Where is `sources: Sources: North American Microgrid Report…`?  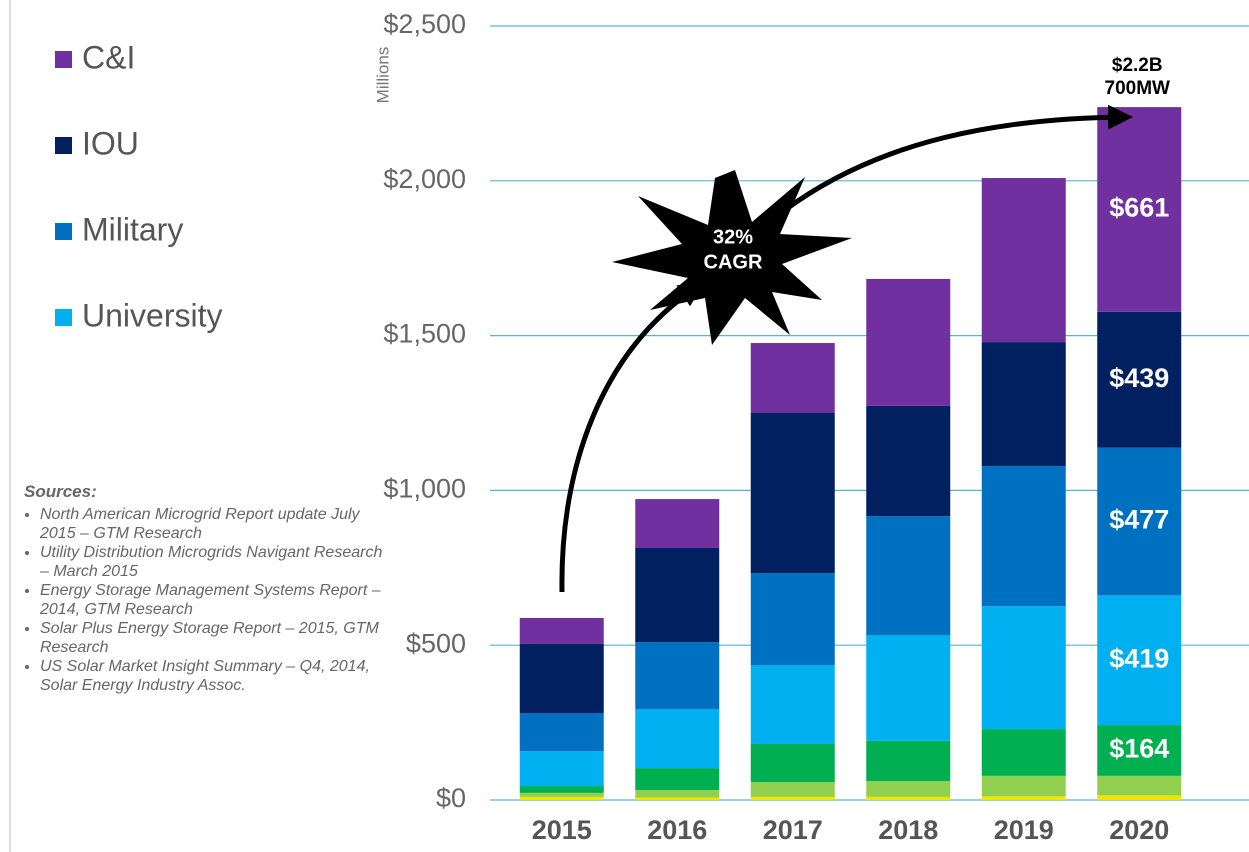 sources: Sources: North American Microgrid Report… is located at coordinates (204, 588).